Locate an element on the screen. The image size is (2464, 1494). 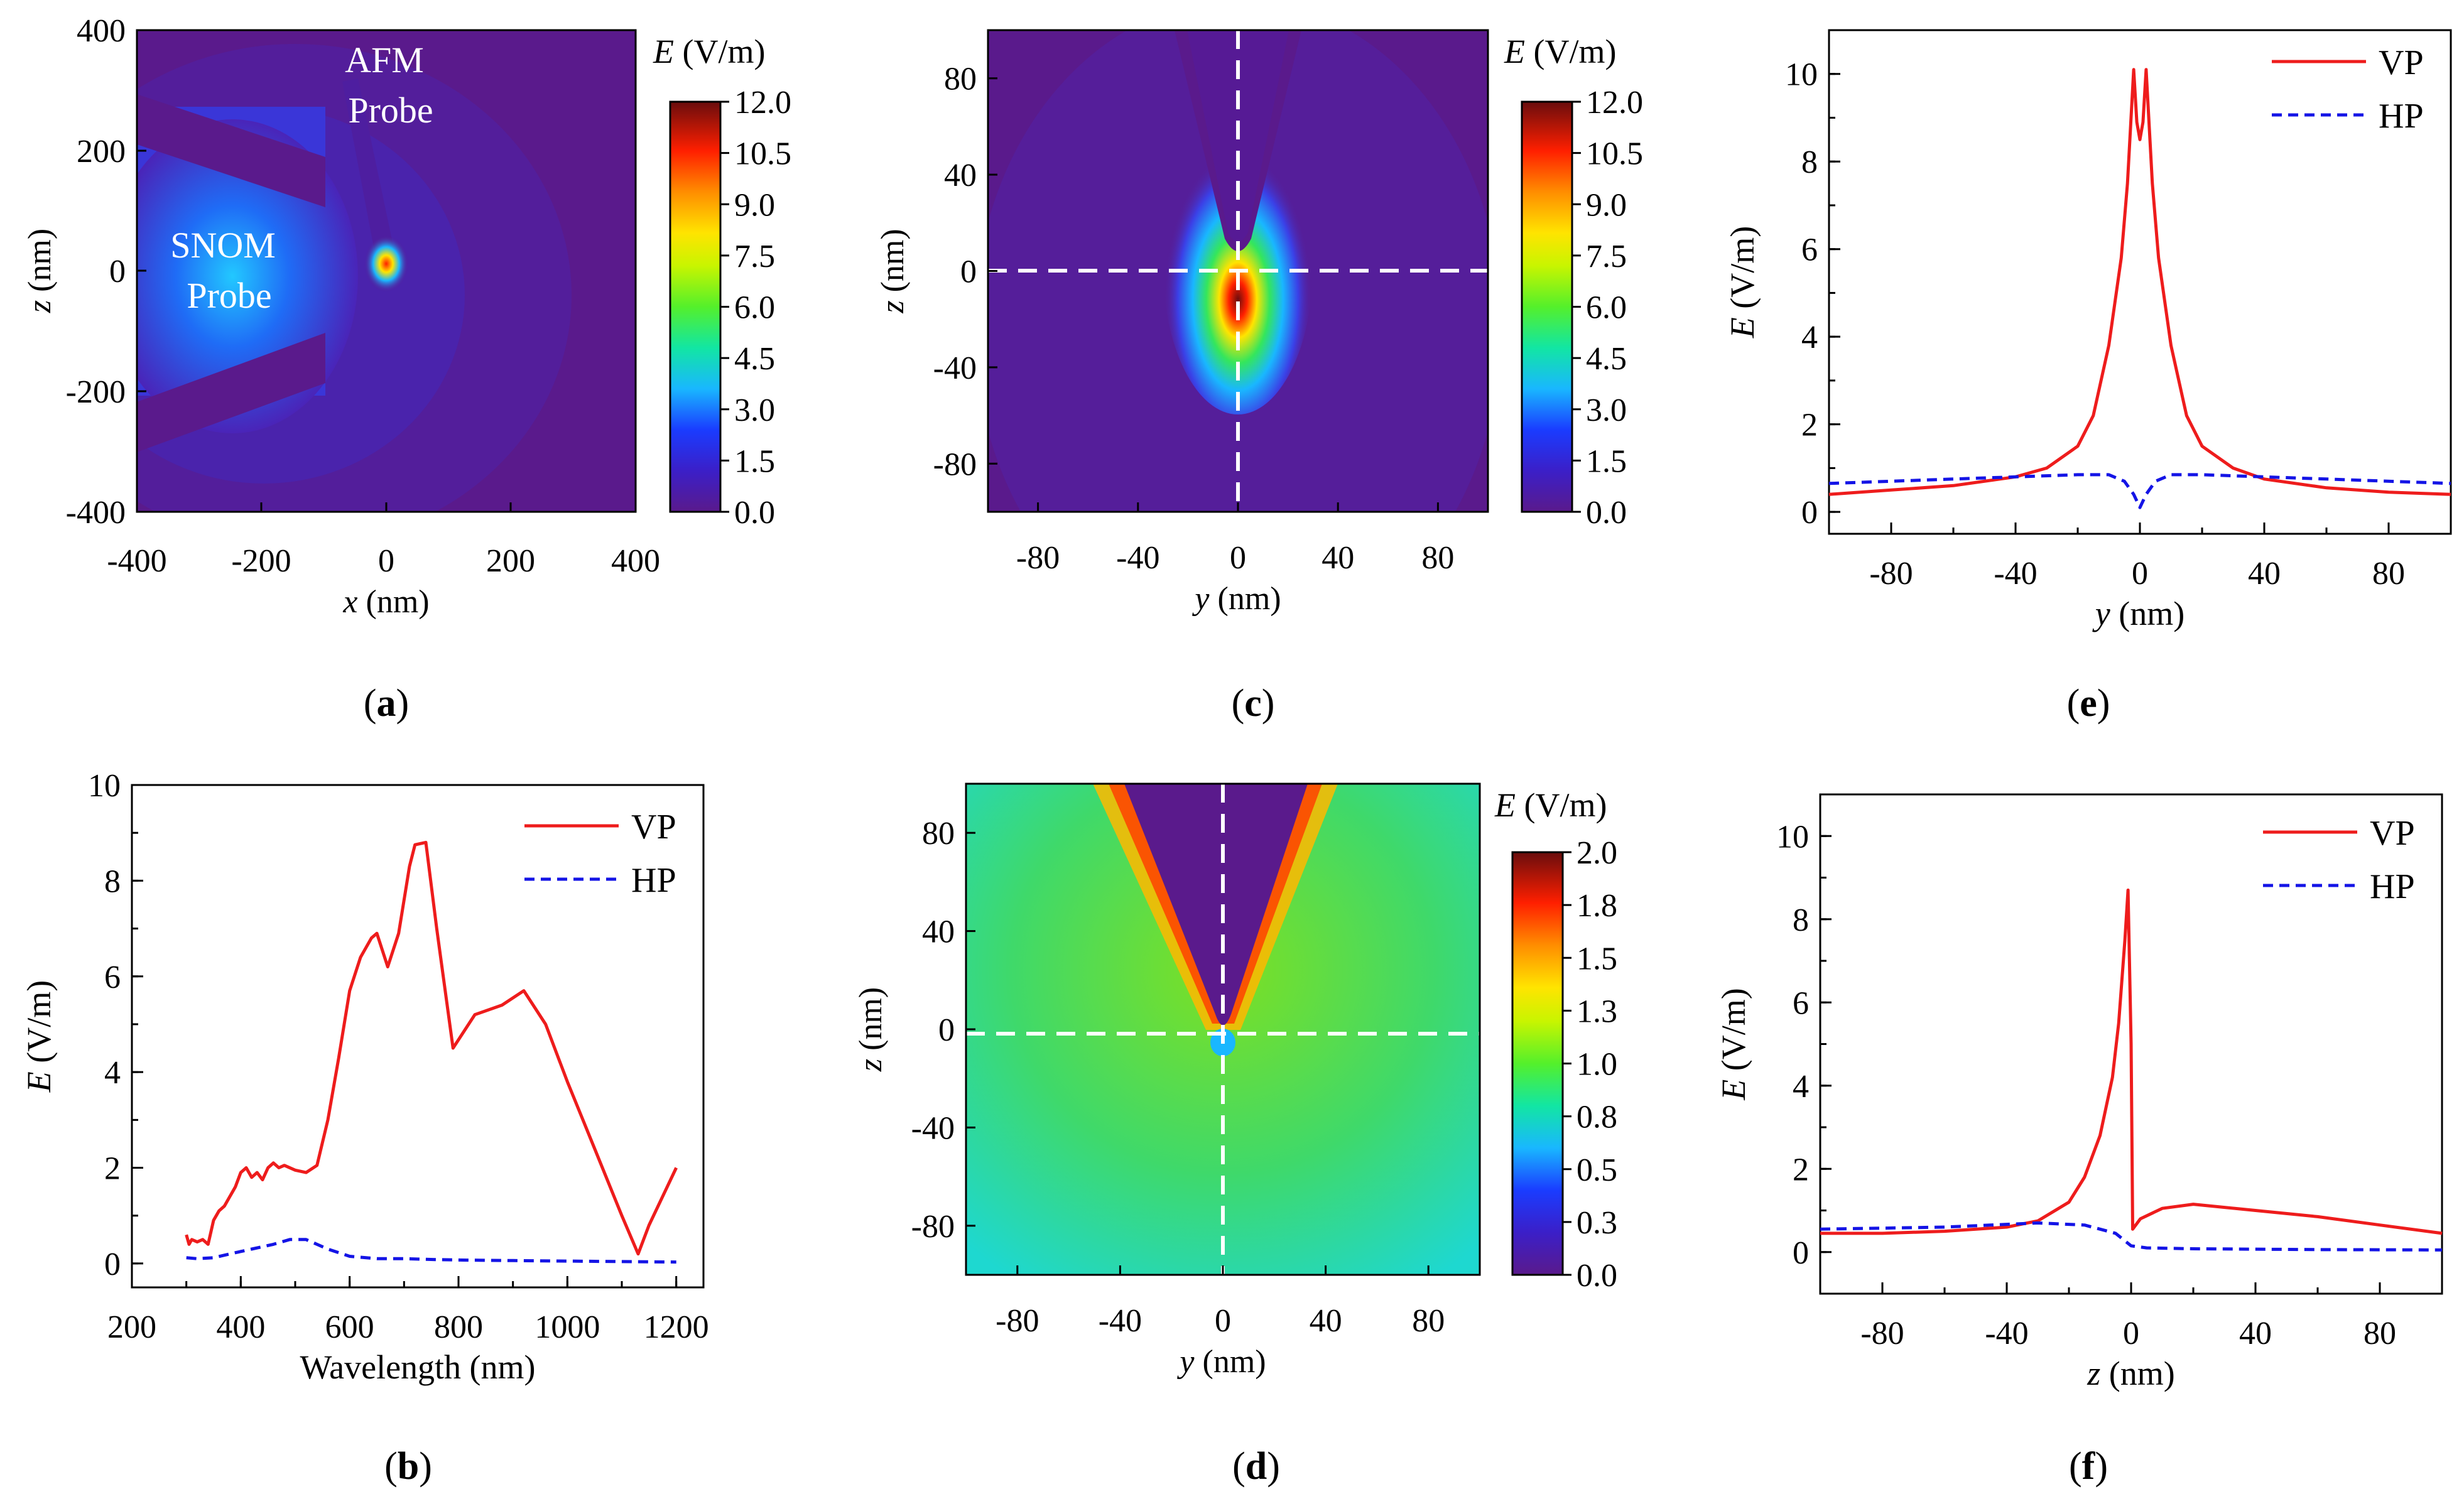
panel-a-colorbar: E (V/m) 0.0 1.5 3.0 4.5 6.0 7.5 9.0 10.5 12.0 is located at coordinates (722, 282).